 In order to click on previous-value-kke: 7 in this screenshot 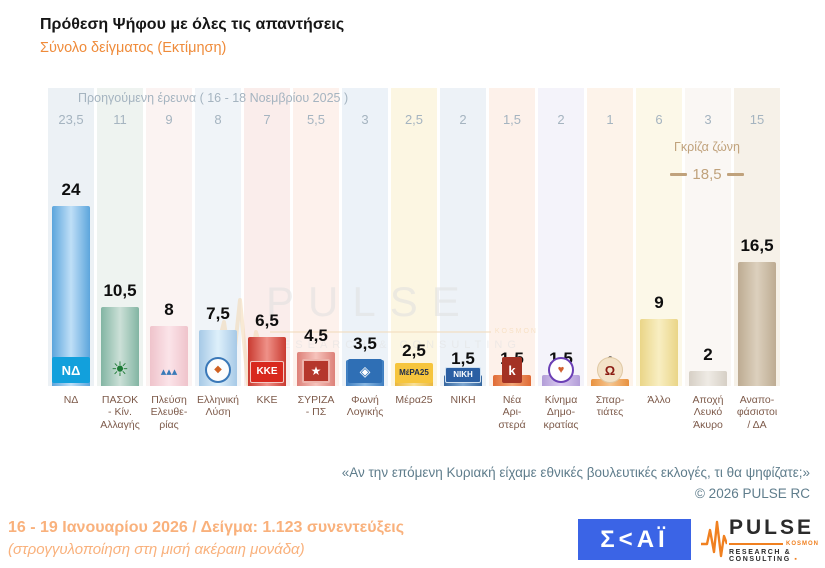, I will do `click(267, 119)`.